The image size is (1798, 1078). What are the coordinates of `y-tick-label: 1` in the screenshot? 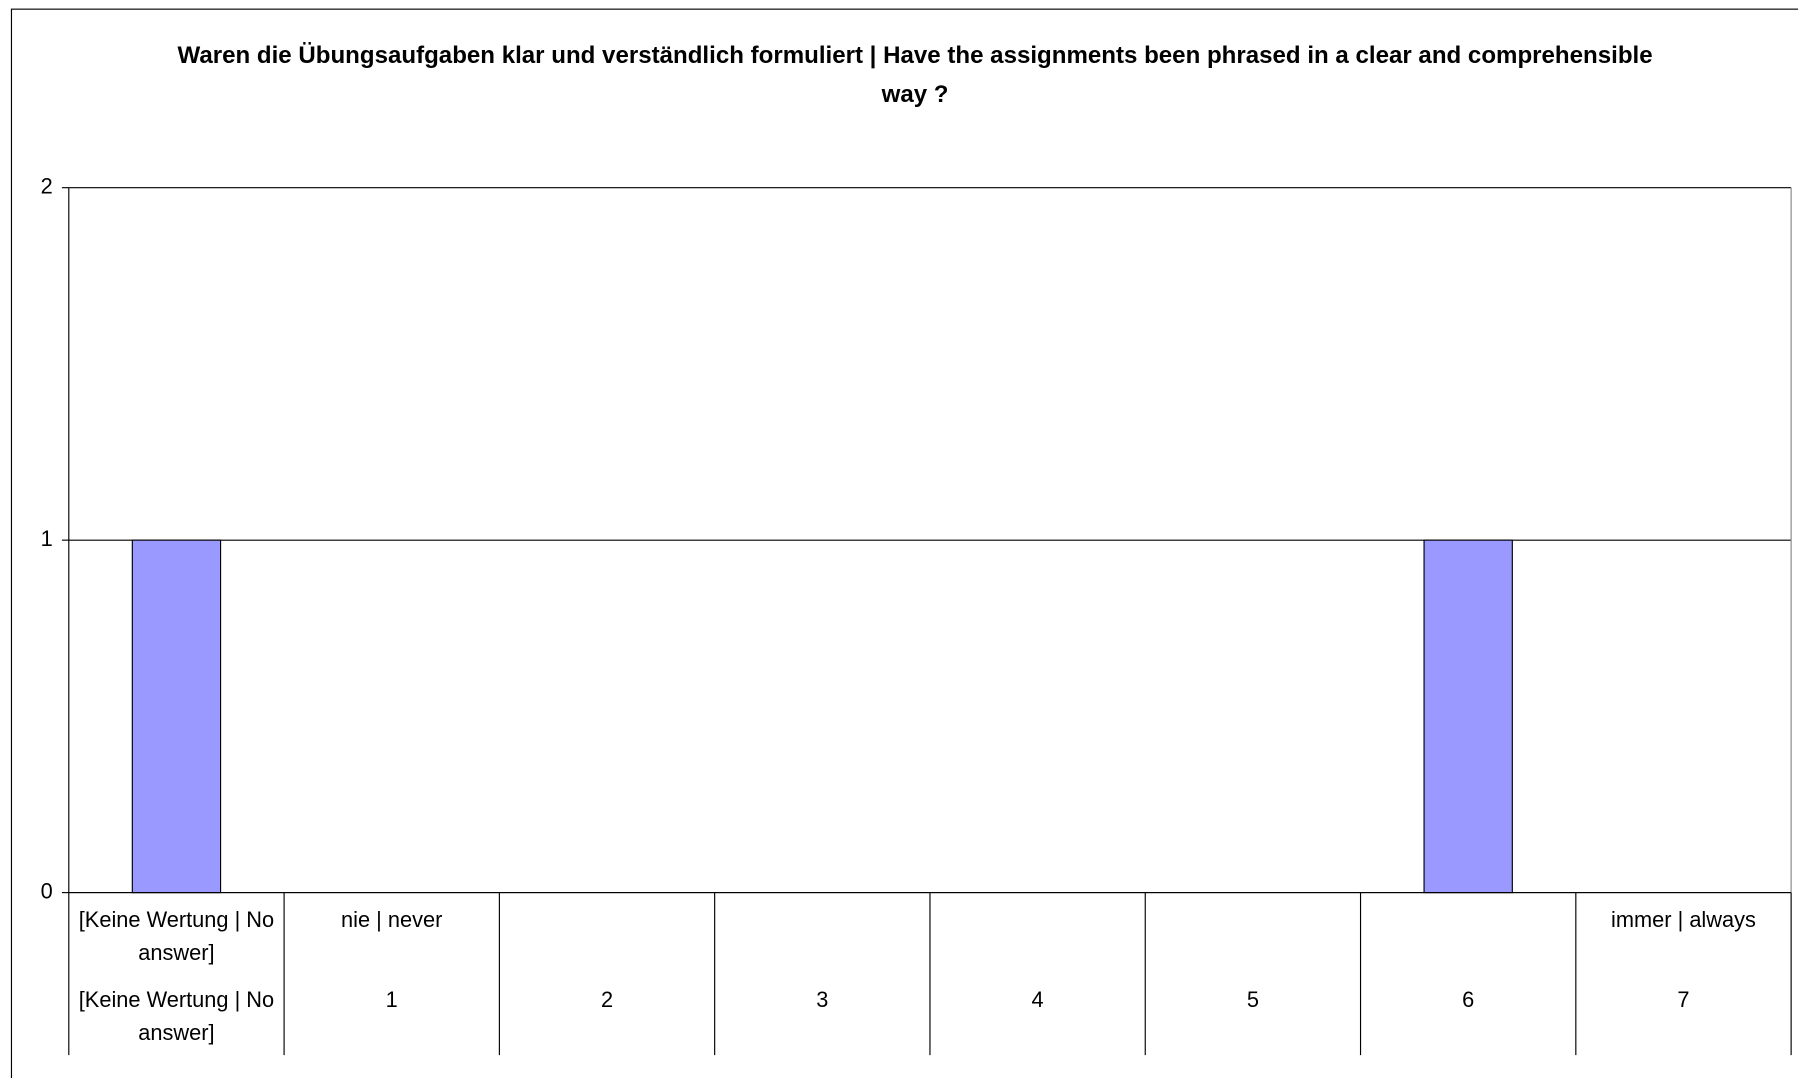 It's located at (47, 538).